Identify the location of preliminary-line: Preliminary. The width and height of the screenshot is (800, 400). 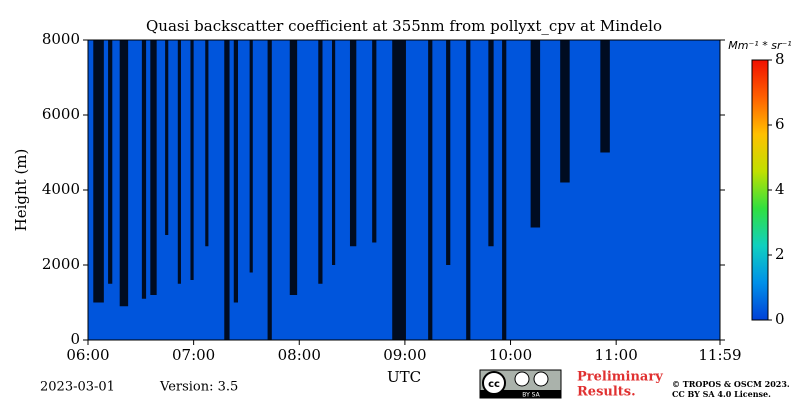
(620, 377).